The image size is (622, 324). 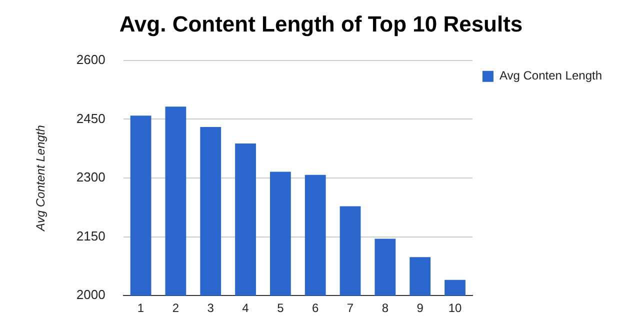 What do you see at coordinates (91, 177) in the screenshot?
I see `y-tick-label: 2300` at bounding box center [91, 177].